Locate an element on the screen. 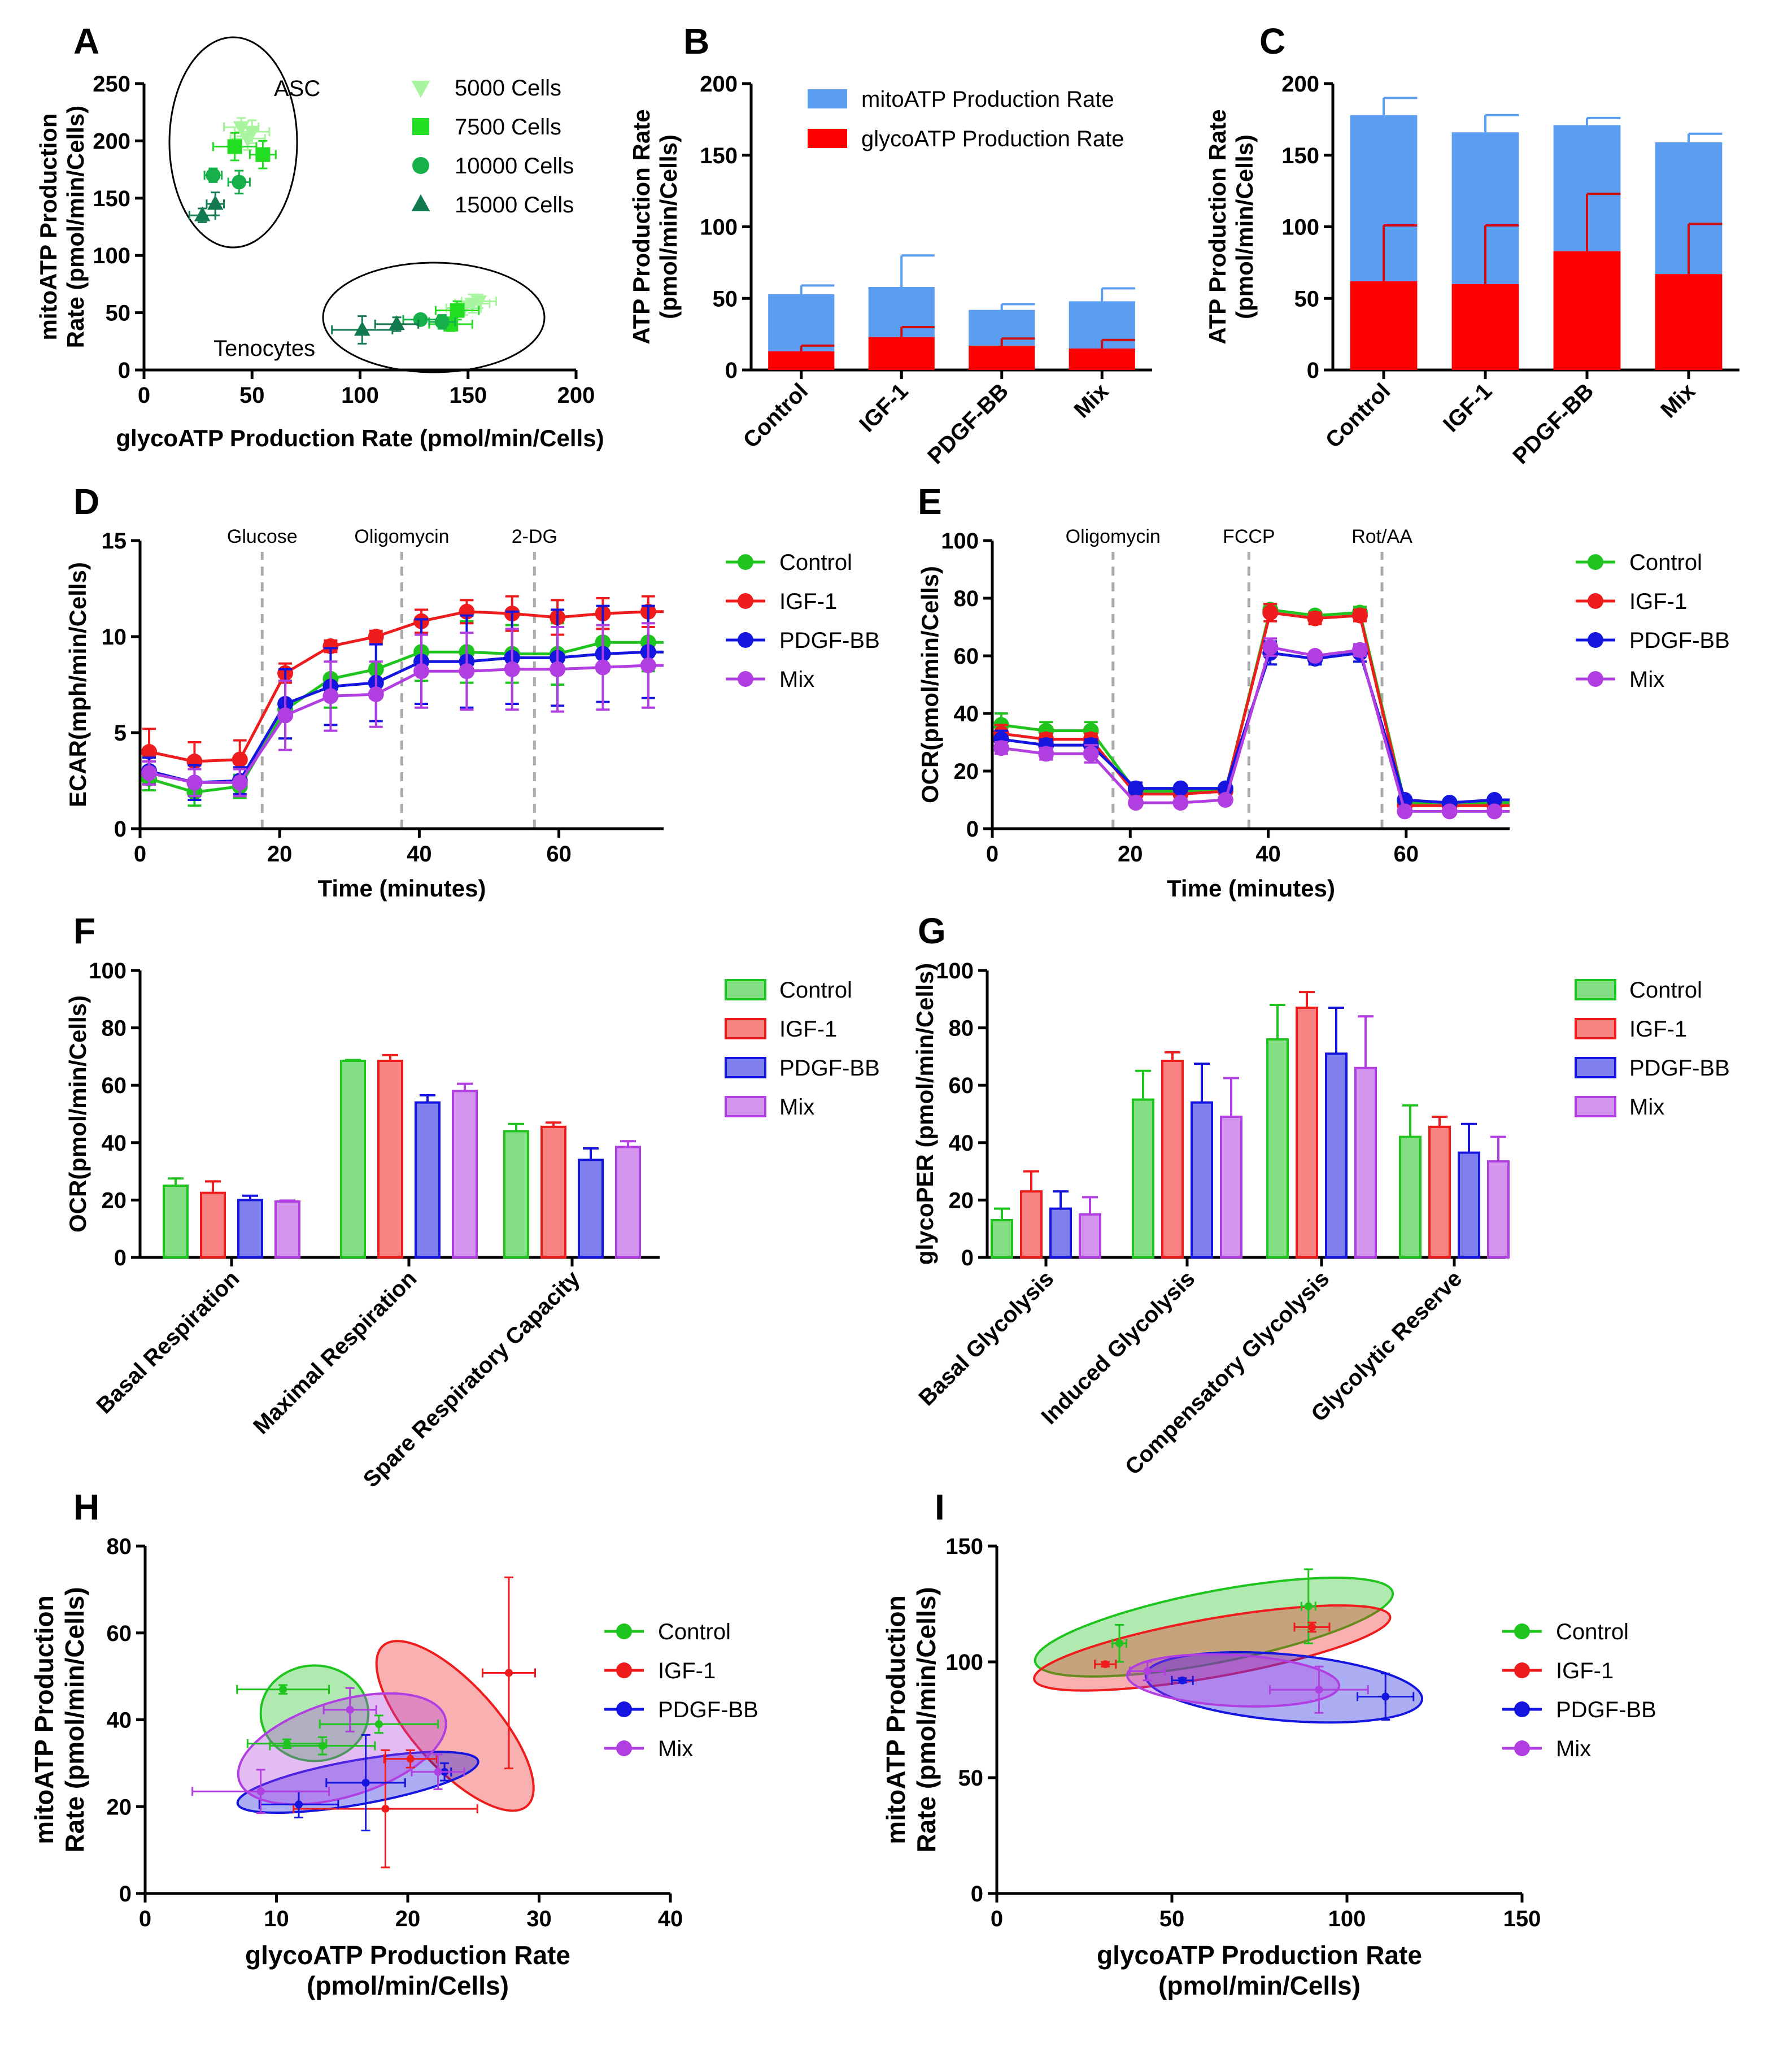  x-axis-d: 0 20 40 60 is located at coordinates (399, 847).